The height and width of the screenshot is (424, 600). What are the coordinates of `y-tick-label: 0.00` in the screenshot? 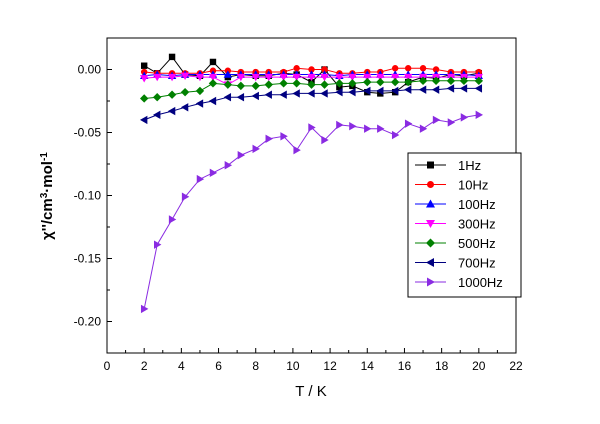 It's located at (90, 70).